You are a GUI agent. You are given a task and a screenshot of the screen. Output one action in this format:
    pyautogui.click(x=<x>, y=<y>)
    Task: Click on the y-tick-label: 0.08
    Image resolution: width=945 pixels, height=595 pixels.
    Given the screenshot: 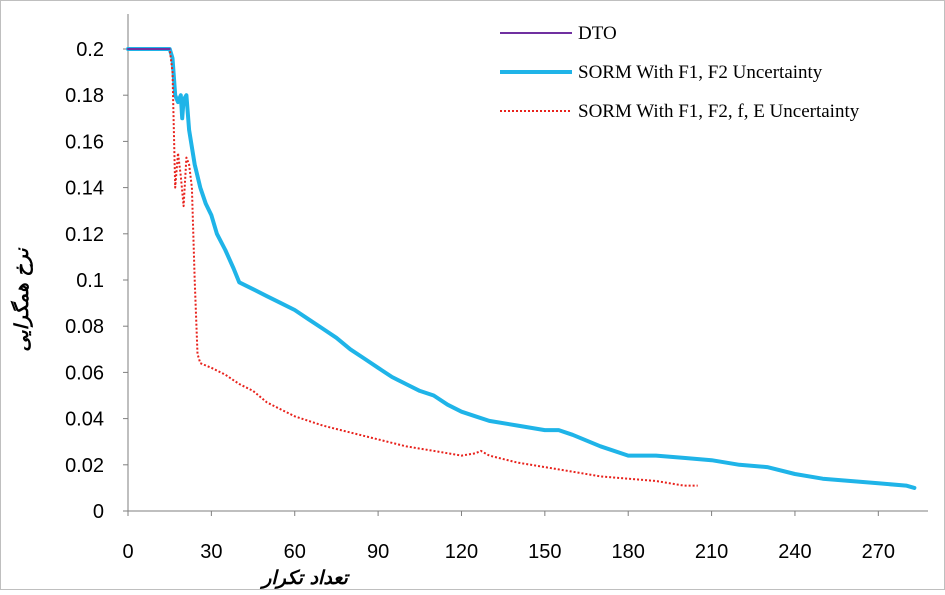 What is the action you would take?
    pyautogui.click(x=84, y=327)
    